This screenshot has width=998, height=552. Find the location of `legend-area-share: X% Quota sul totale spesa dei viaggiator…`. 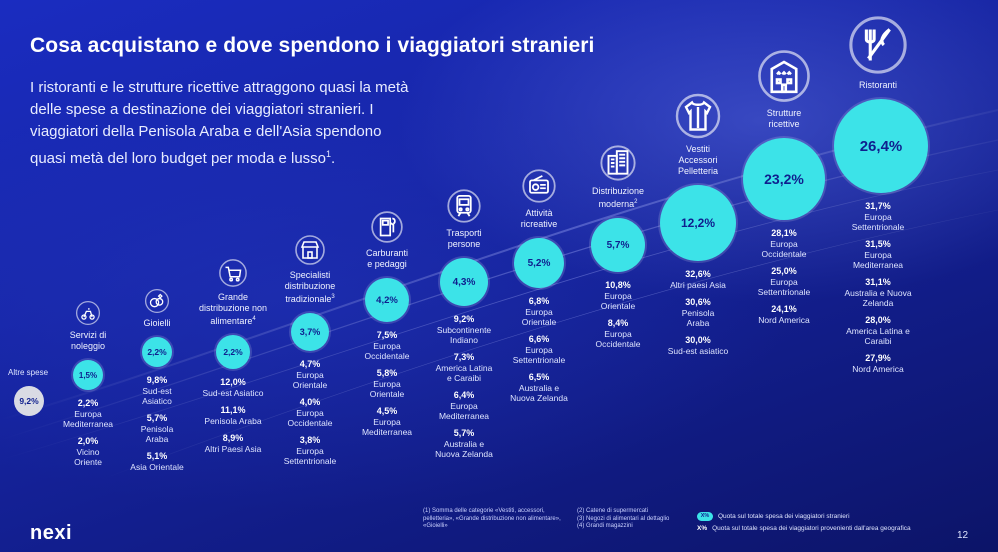

legend-area-share: X% Quota sul totale spesa dei viaggiator… is located at coordinates (804, 528).